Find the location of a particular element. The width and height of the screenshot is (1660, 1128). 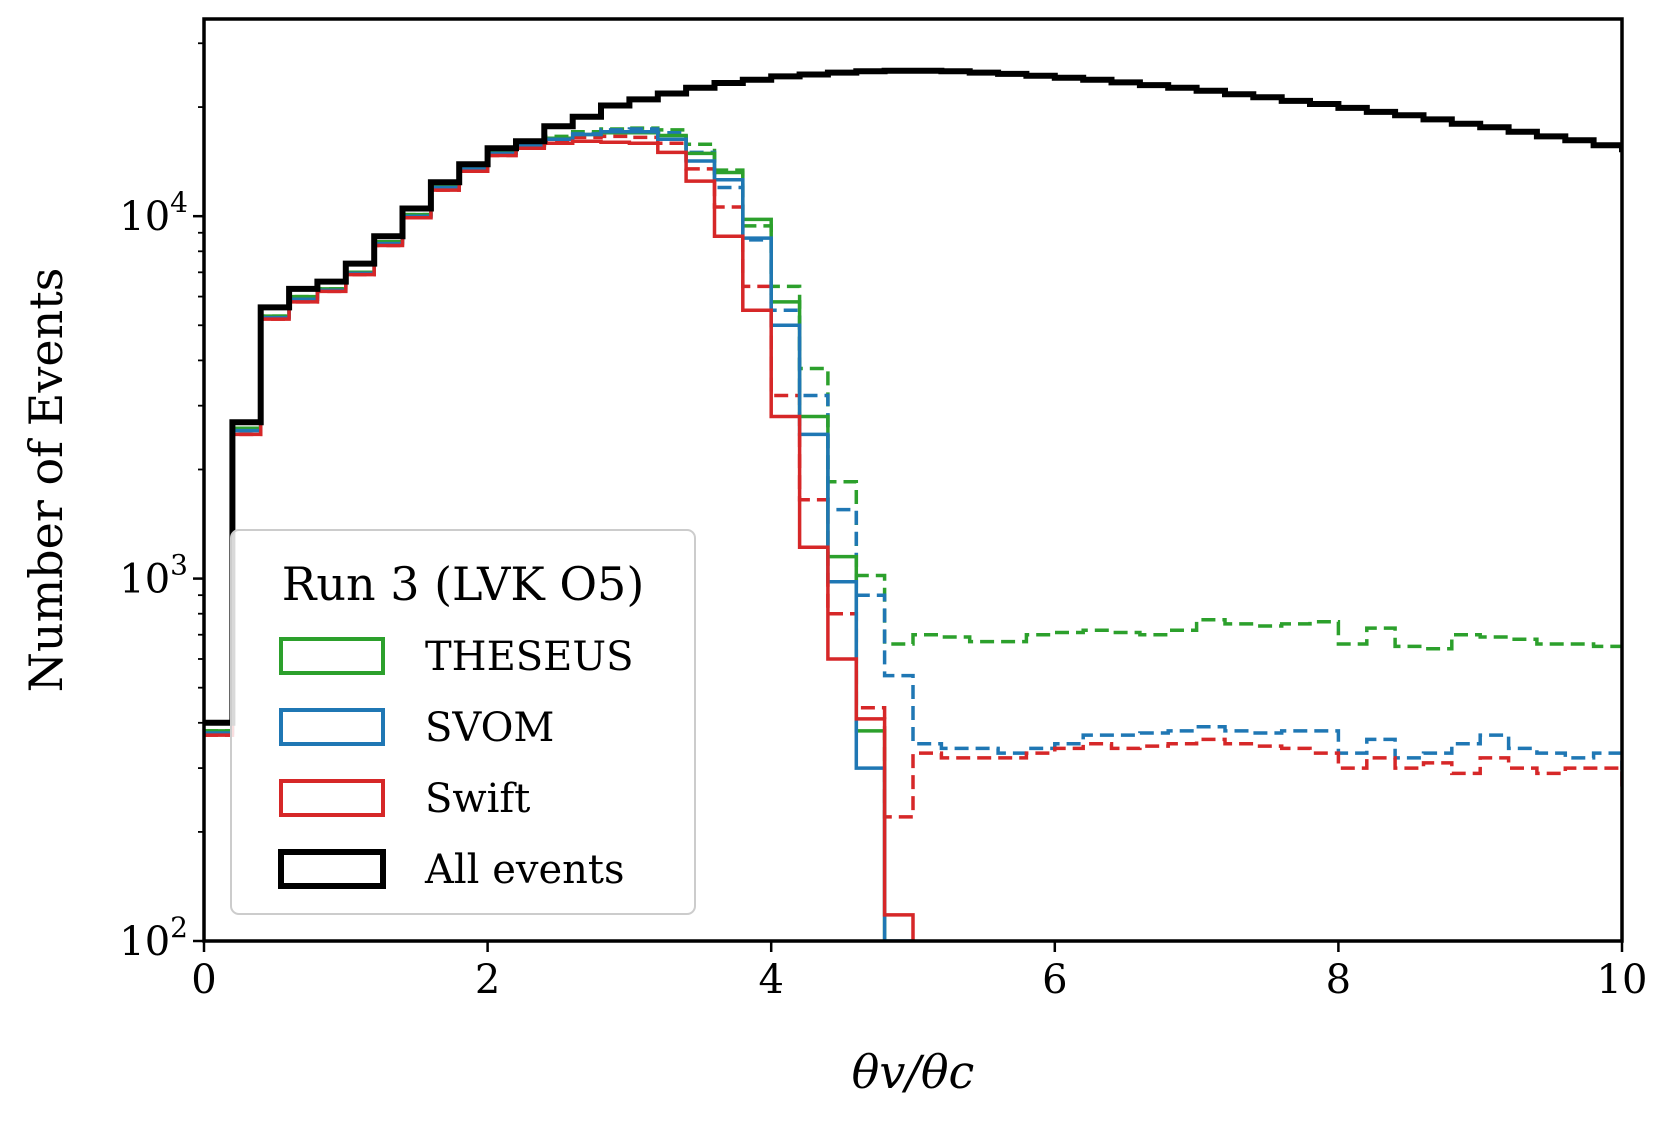

x-tick-label: 4 is located at coordinates (770, 980).